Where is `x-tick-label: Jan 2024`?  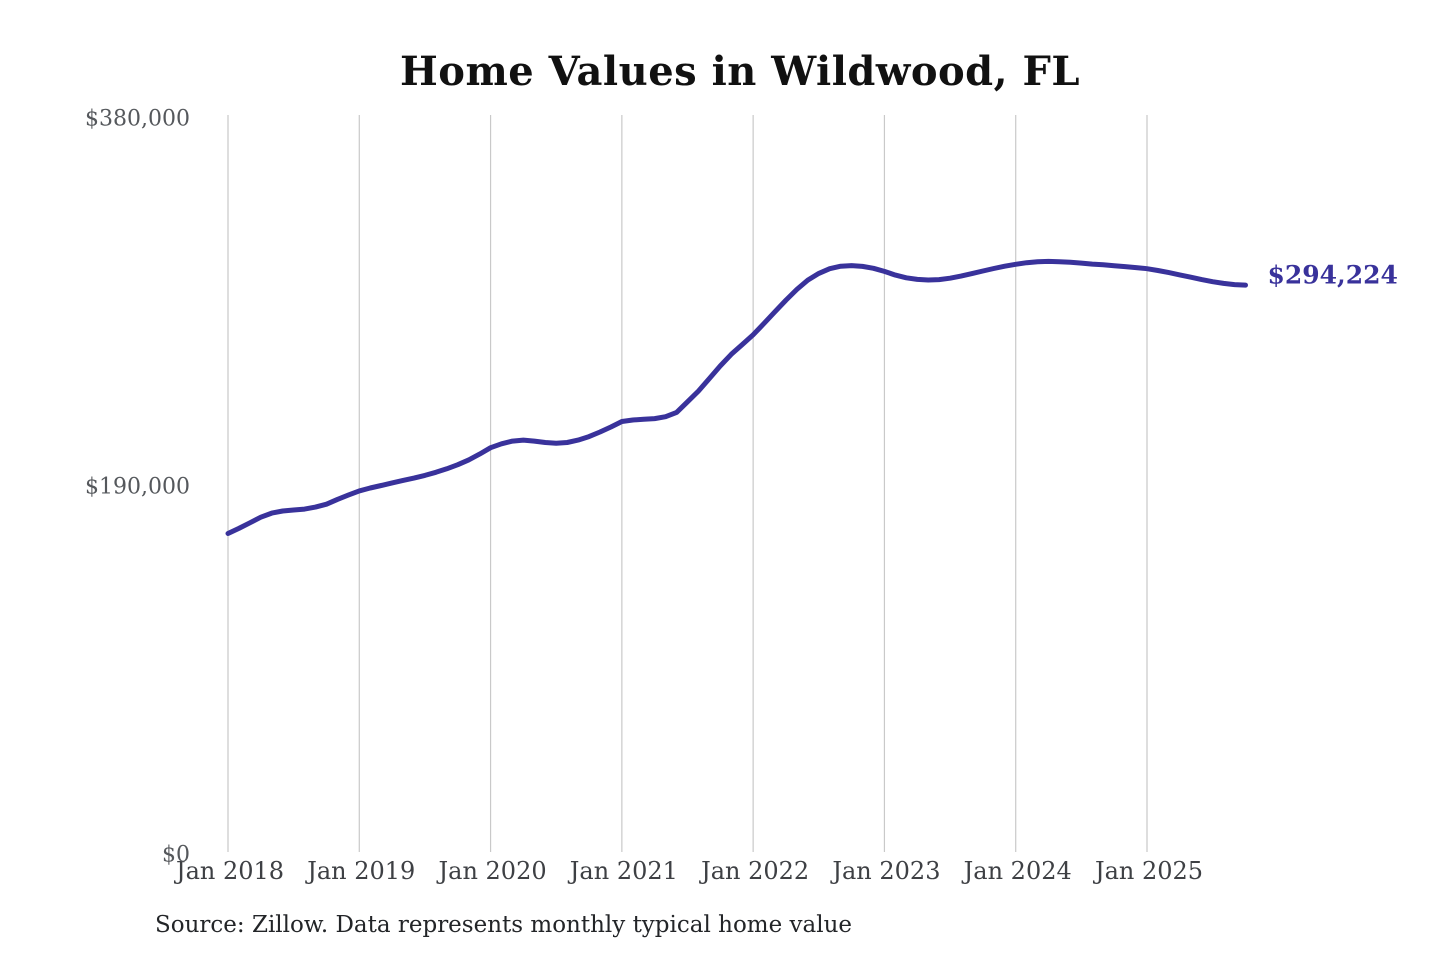
x-tick-label: Jan 2024 is located at coordinates (1017, 871).